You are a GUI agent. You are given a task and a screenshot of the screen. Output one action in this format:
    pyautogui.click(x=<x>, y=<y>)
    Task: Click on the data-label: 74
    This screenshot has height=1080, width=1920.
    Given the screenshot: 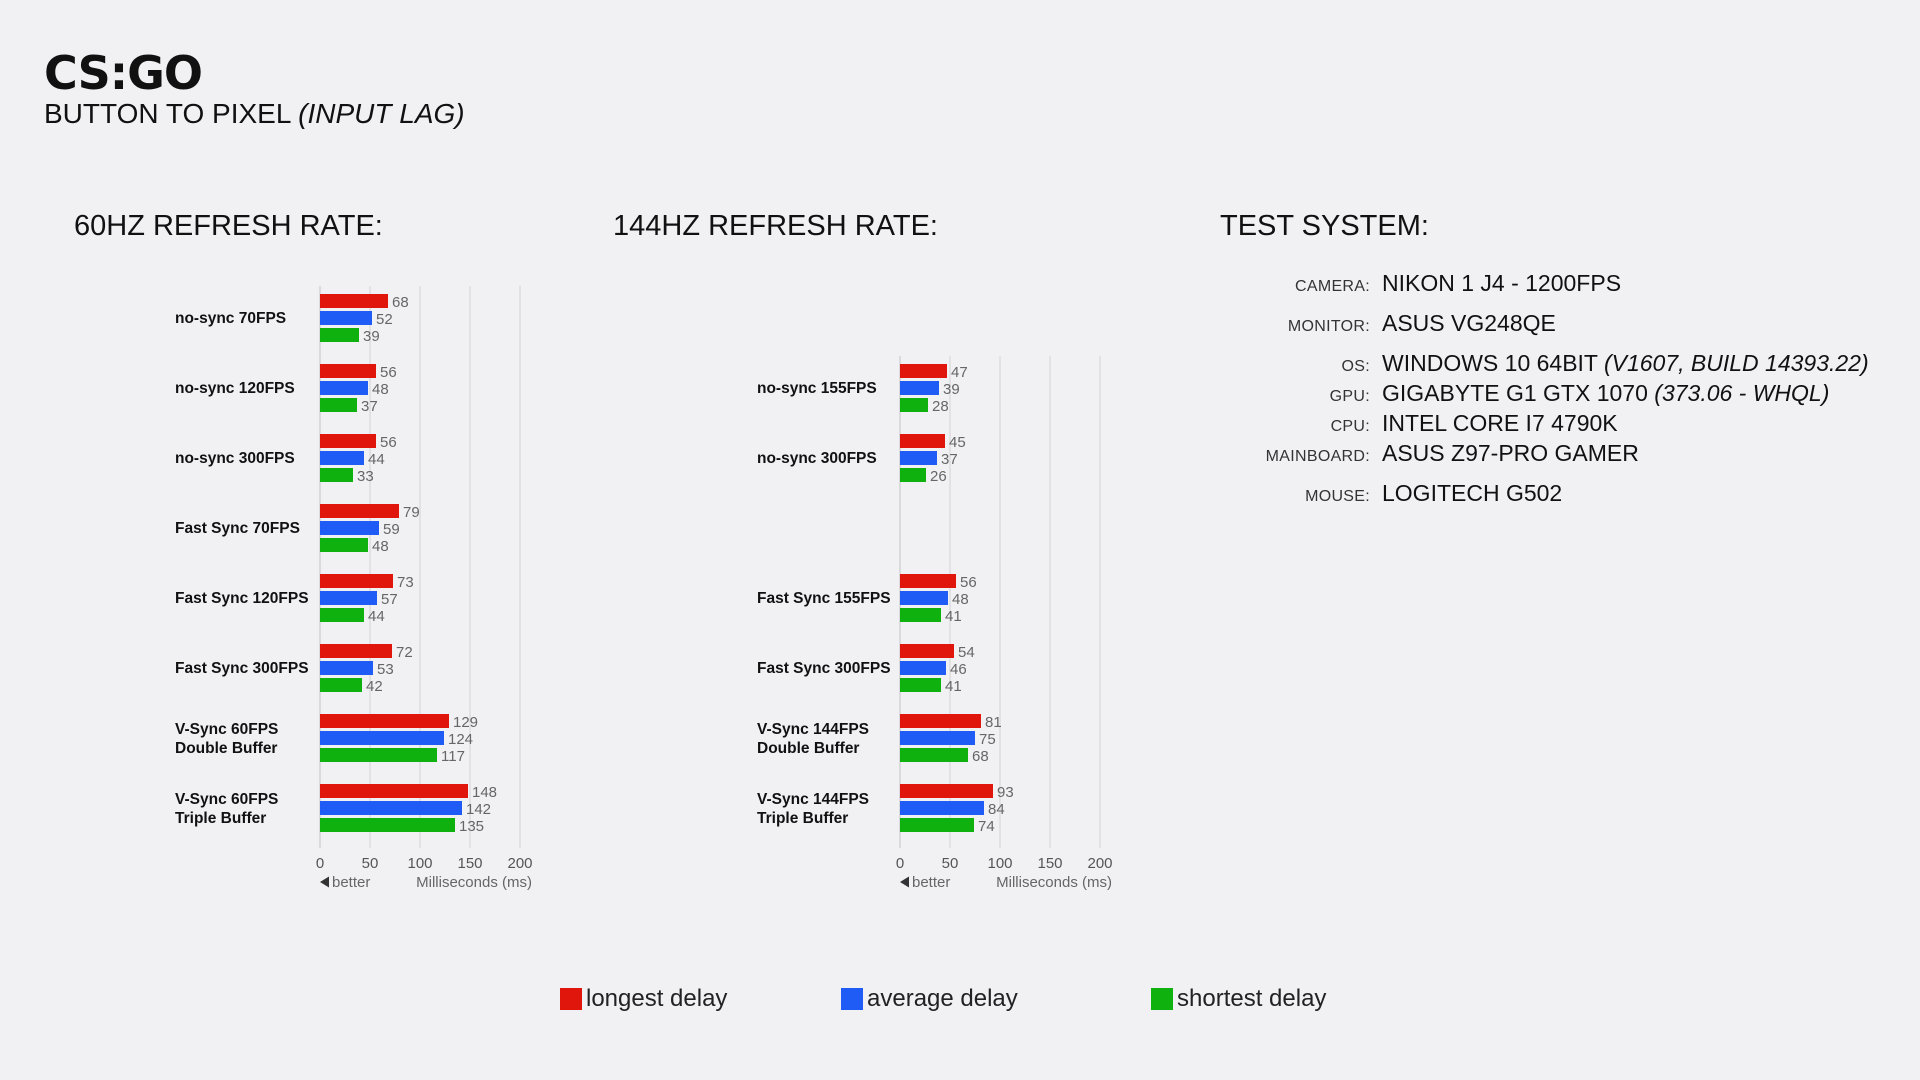 What is the action you would take?
    pyautogui.click(x=986, y=826)
    